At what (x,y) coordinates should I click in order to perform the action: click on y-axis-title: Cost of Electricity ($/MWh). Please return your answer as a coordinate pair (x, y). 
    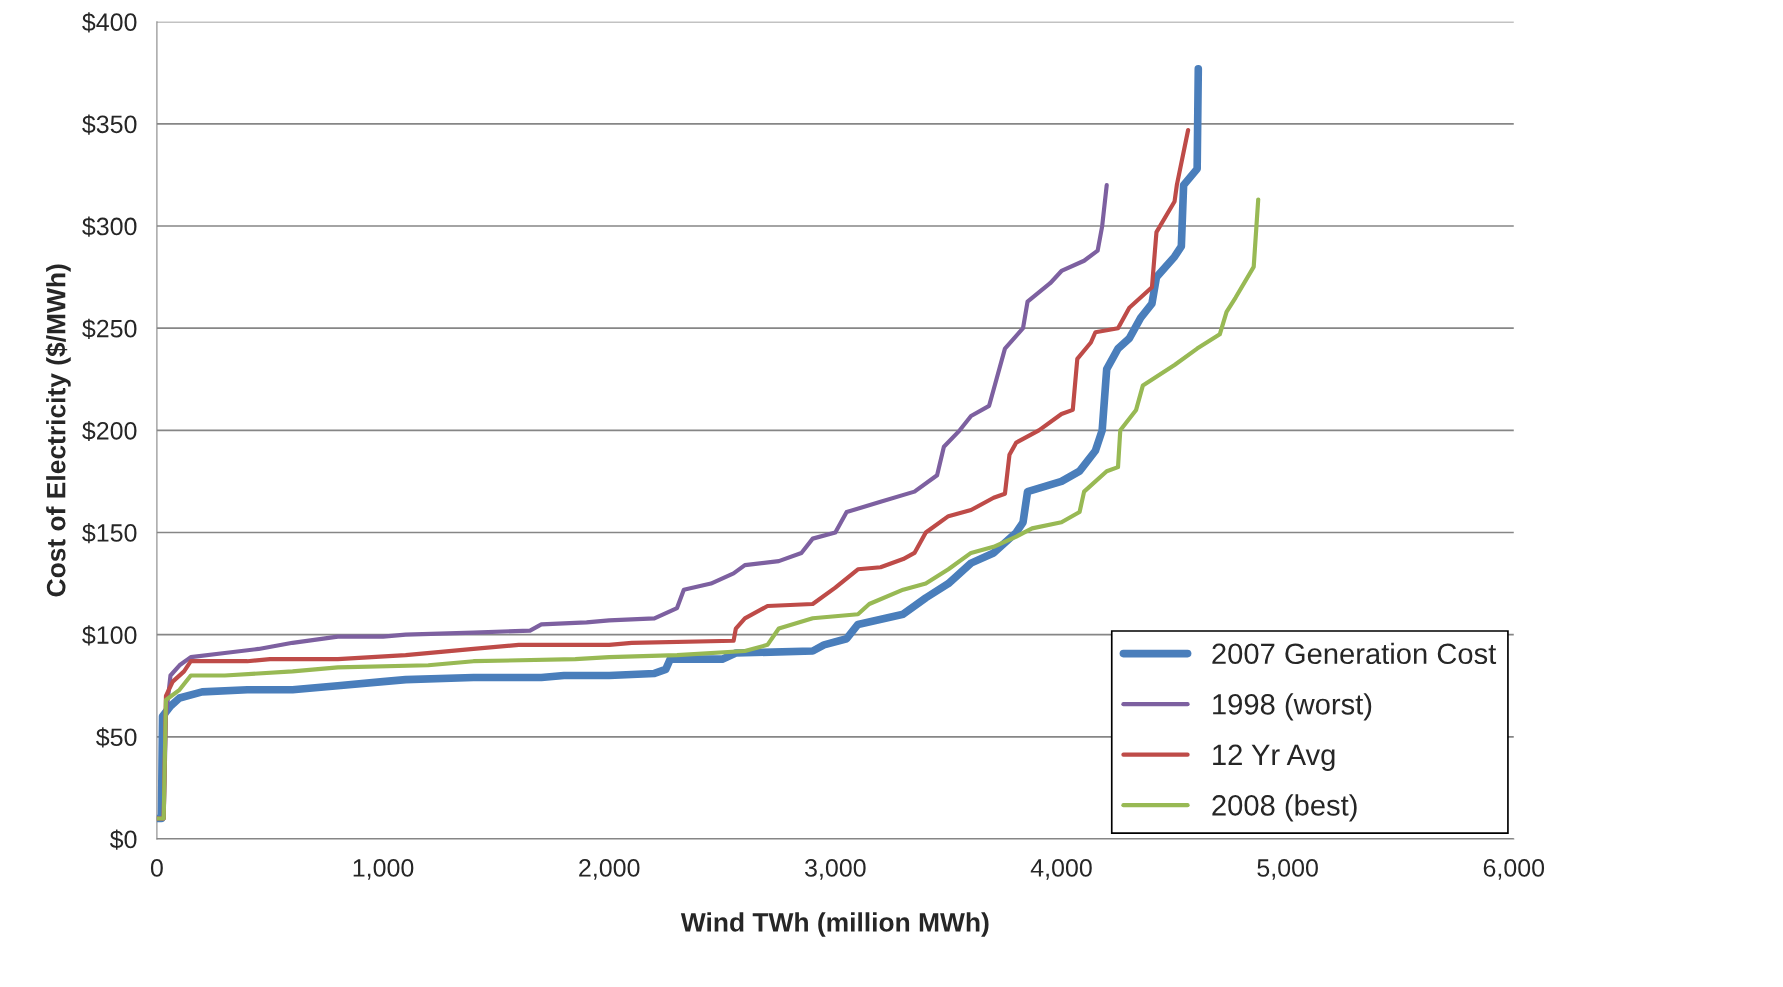
    Looking at the image, I should click on (58, 430).